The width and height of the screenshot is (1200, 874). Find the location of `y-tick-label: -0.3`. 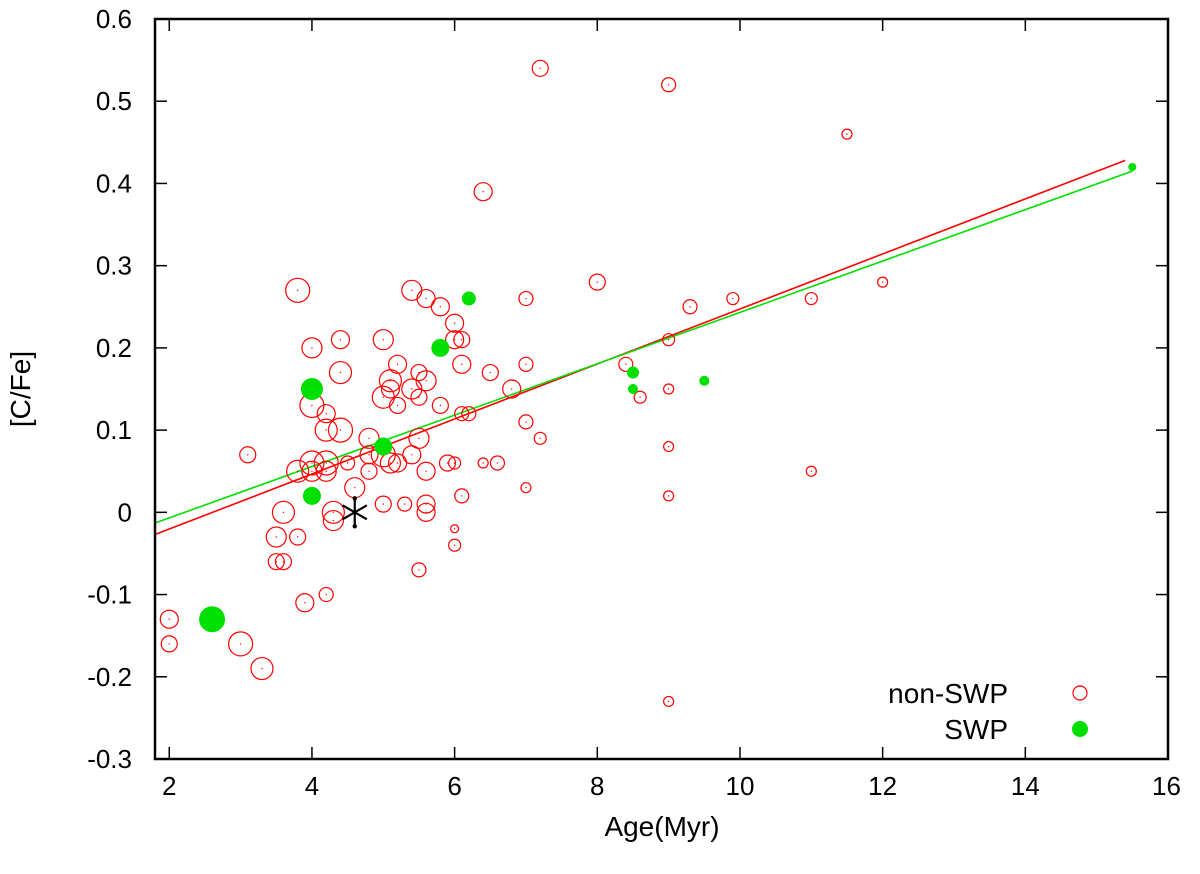

y-tick-label: -0.3 is located at coordinates (109, 759).